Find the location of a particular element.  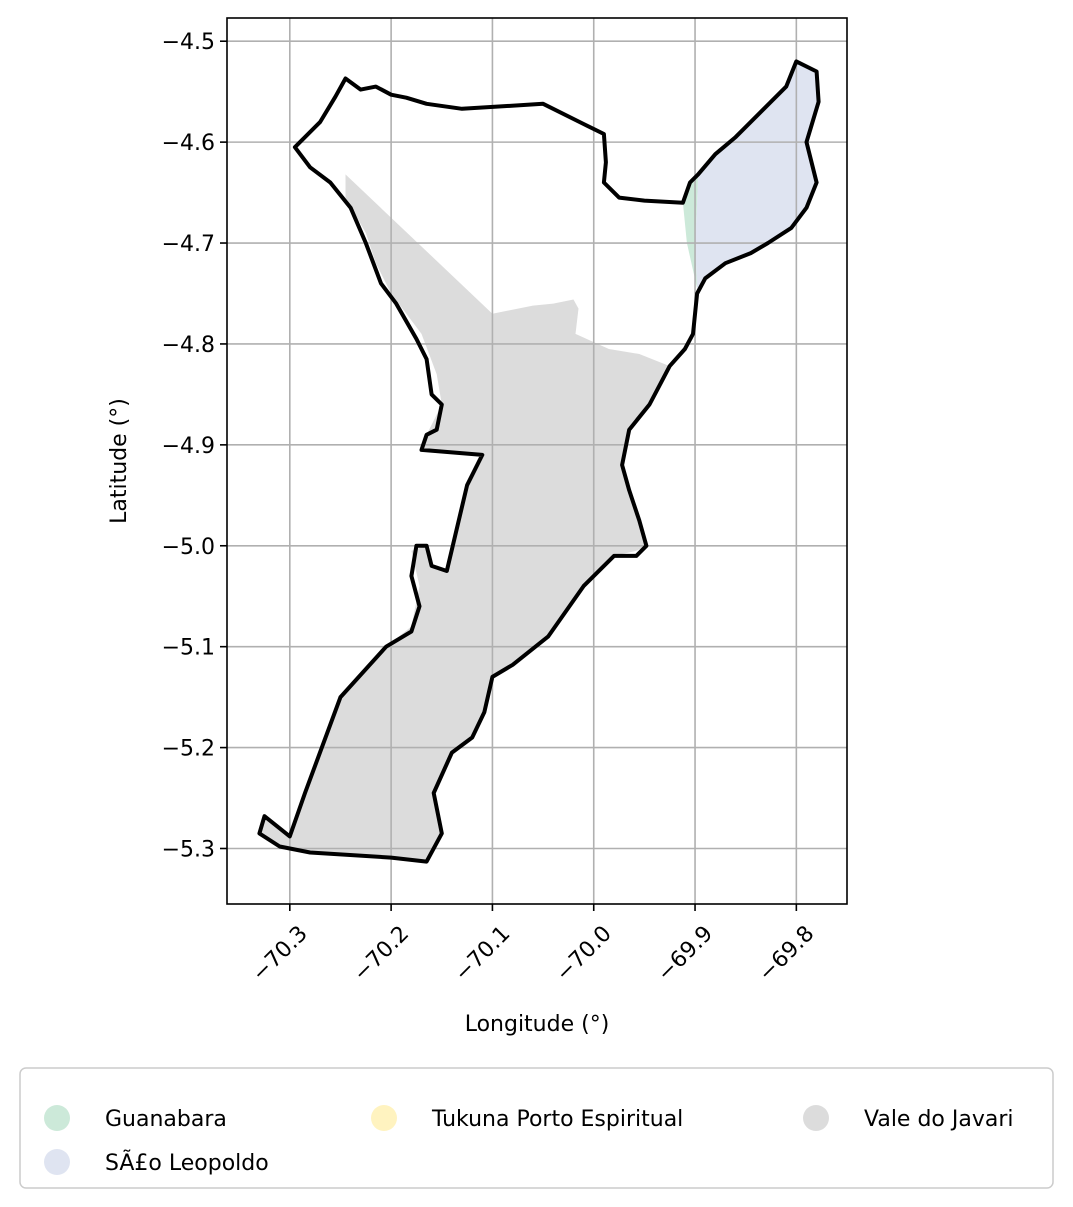

y-axis-title: Latitude (°) is located at coordinates (119, 461).